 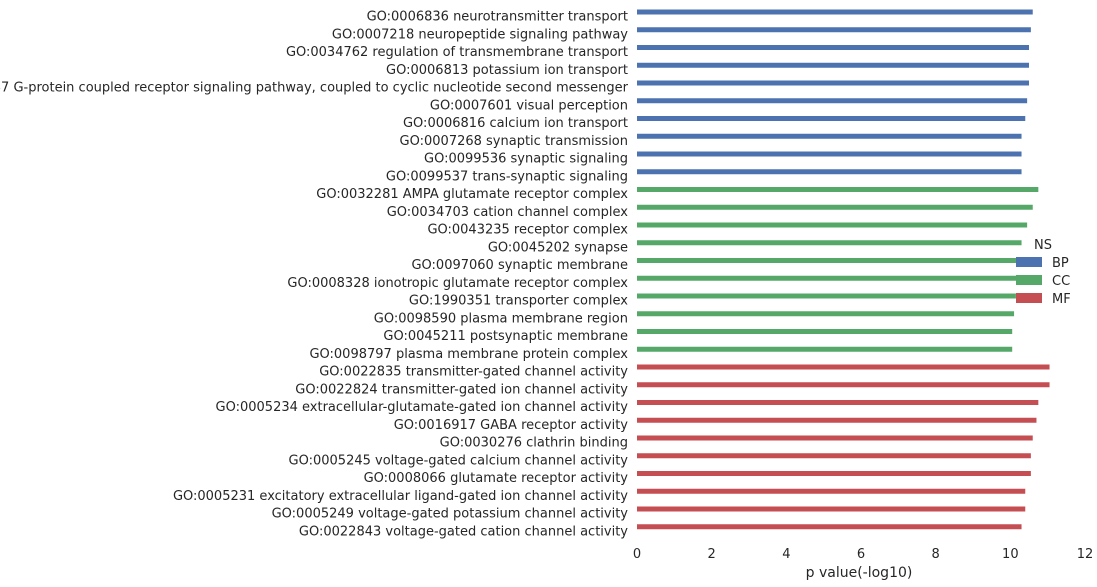 What do you see at coordinates (519, 265) in the screenshot?
I see `category-label: GO:0097060 synaptic membrane` at bounding box center [519, 265].